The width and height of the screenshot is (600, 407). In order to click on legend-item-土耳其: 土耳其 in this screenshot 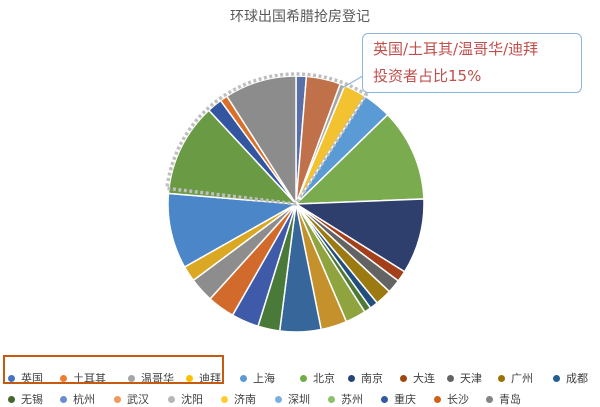, I will do `click(83, 378)`.